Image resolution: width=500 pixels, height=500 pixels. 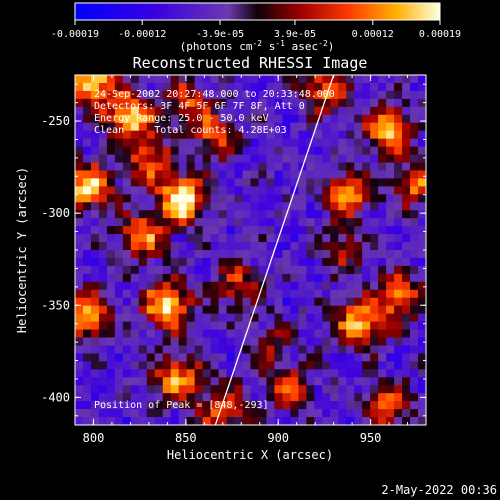 I want to click on x-tick-label: 900, so click(x=278, y=438).